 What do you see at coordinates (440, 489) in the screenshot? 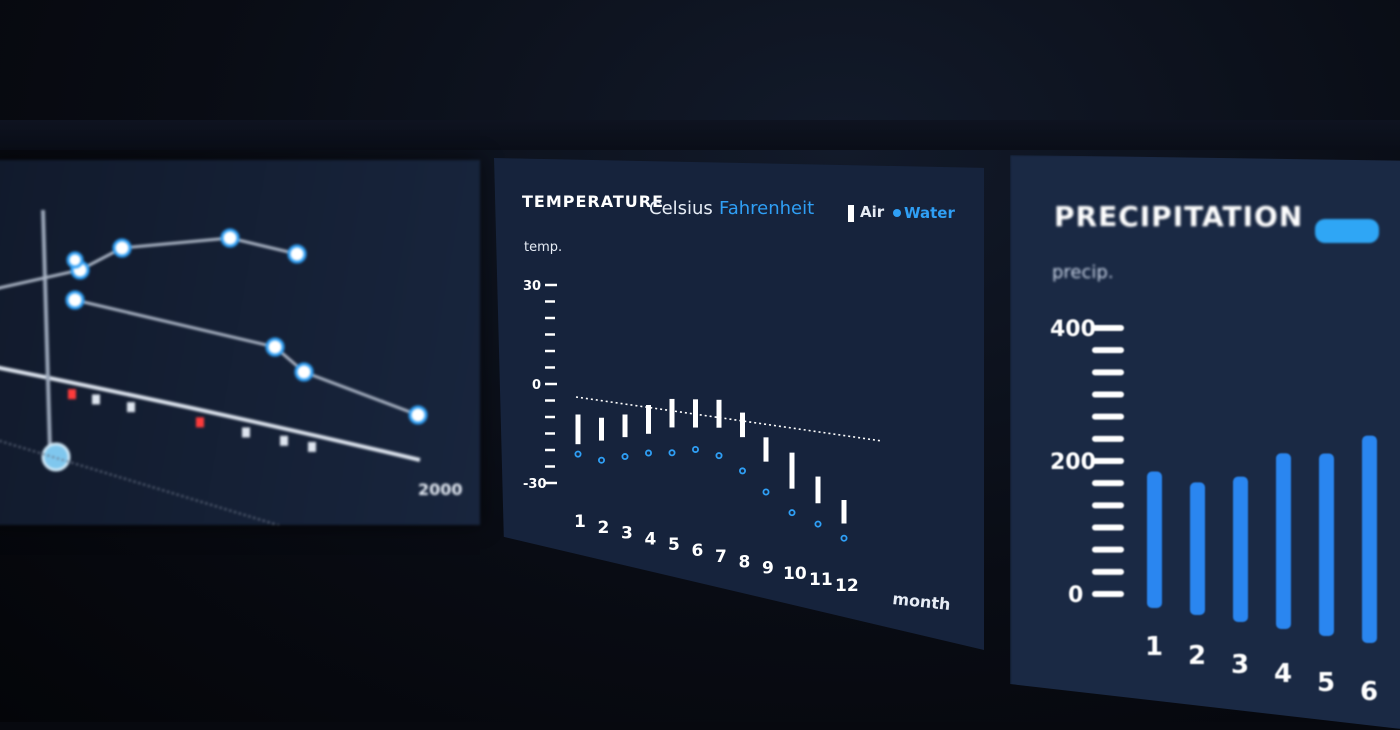
I see `x-axis-end-label: 2000` at bounding box center [440, 489].